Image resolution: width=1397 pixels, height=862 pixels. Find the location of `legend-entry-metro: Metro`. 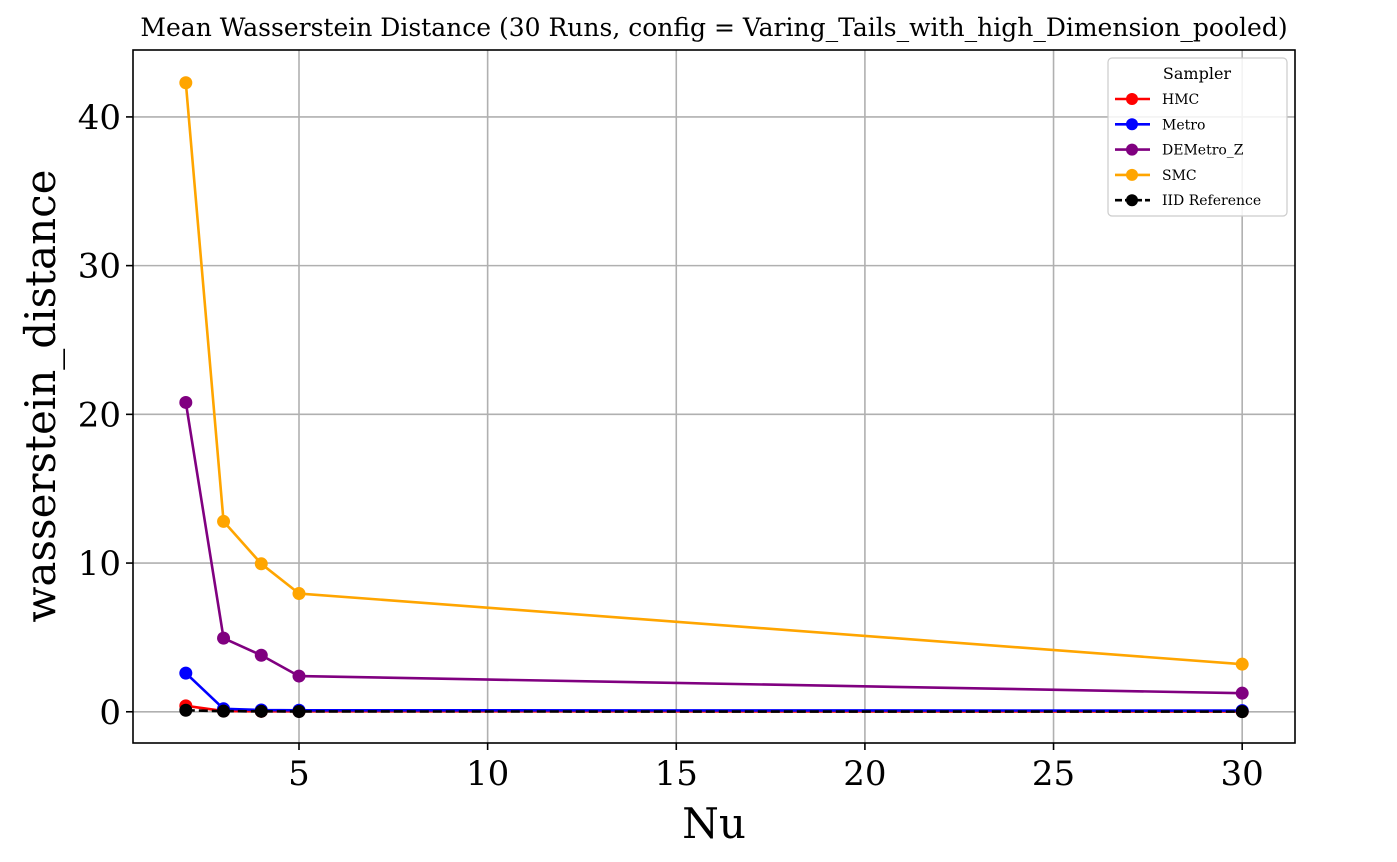

legend-entry-metro: Metro is located at coordinates (1160, 125).